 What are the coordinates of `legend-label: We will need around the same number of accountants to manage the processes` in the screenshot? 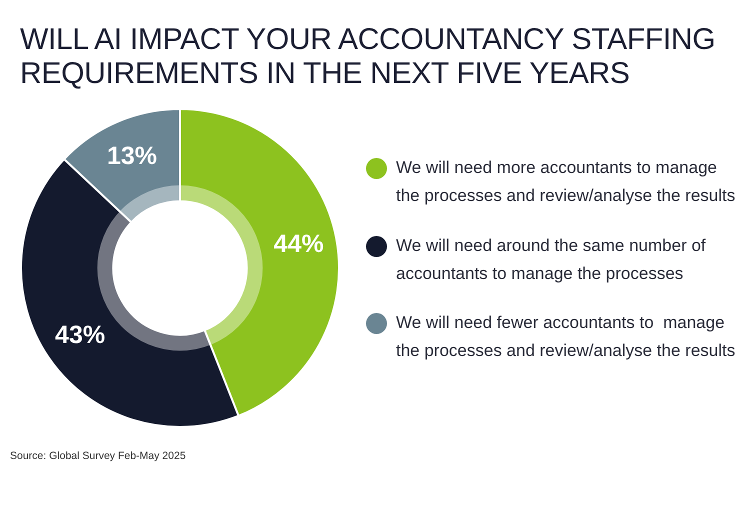 It's located at (551, 259).